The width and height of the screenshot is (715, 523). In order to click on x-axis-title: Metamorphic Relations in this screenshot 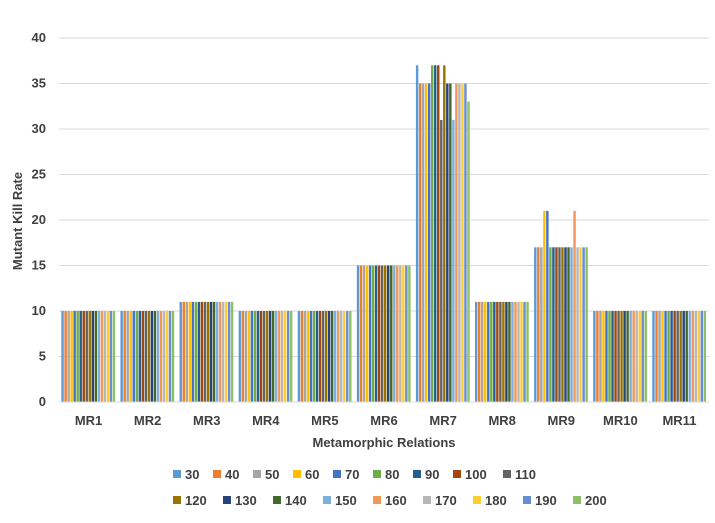, I will do `click(383, 442)`.